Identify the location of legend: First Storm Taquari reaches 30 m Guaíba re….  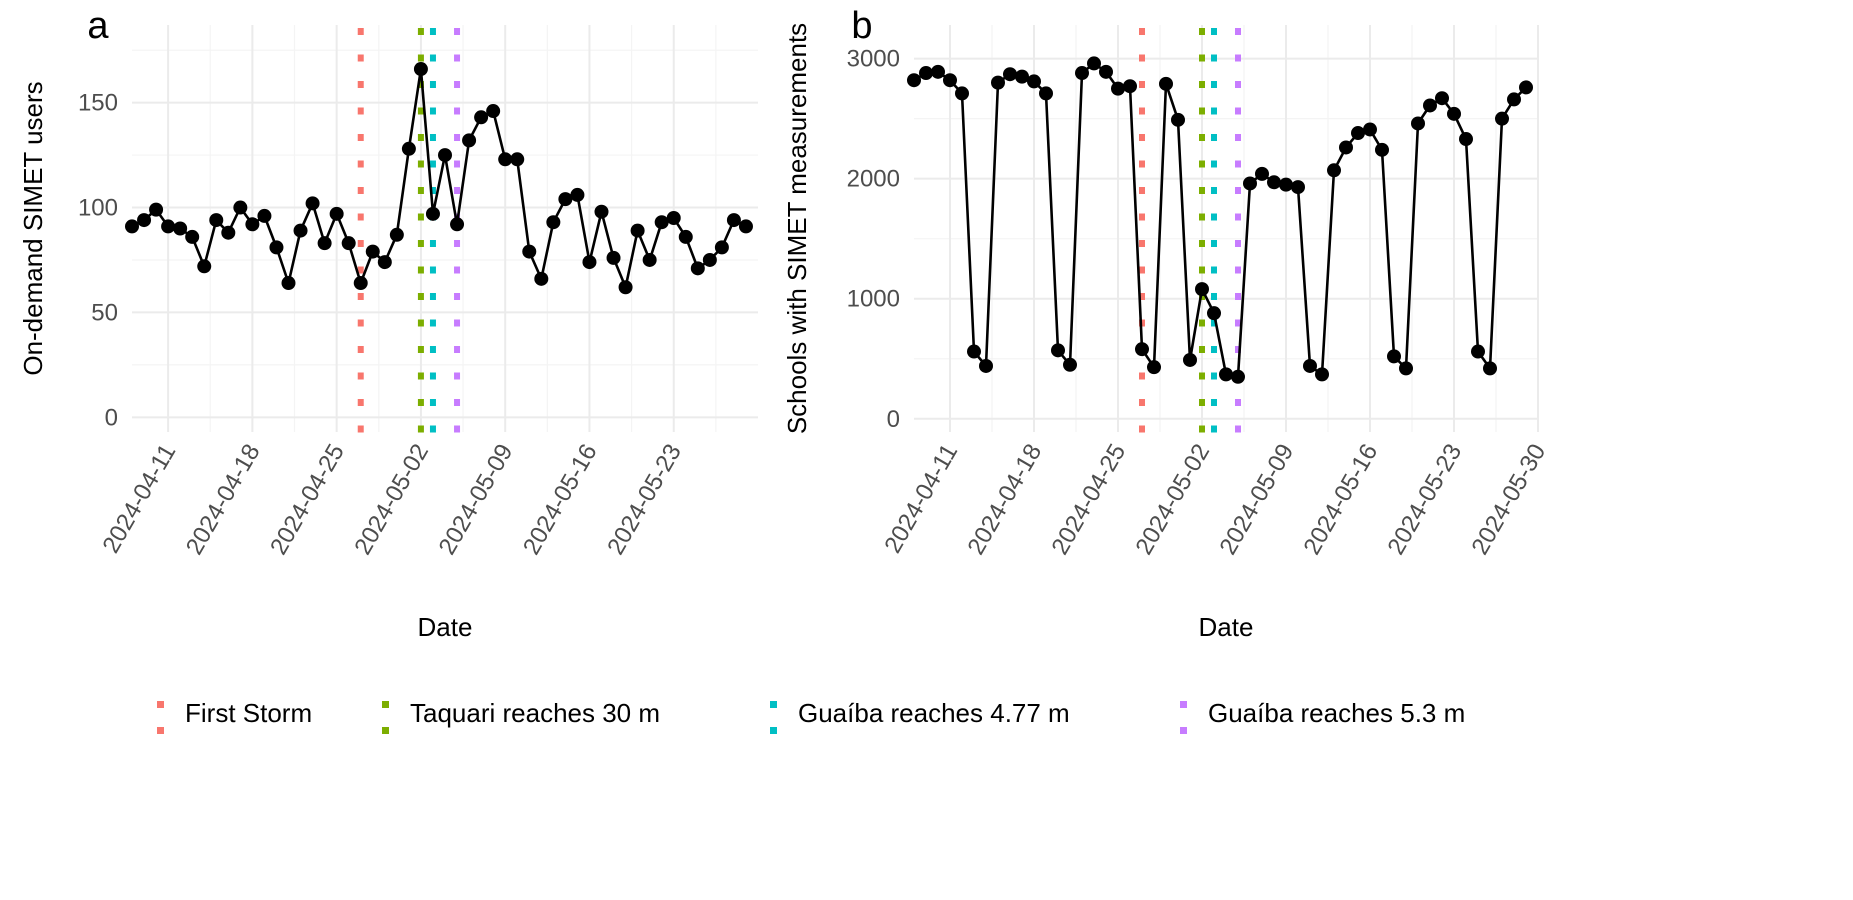
(811, 716).